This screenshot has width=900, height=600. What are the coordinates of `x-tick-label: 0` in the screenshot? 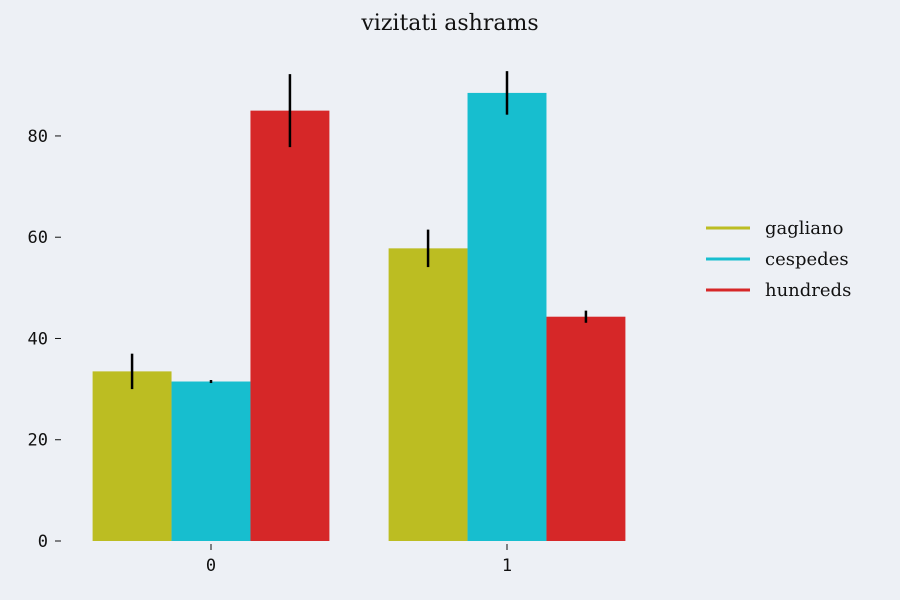 It's located at (211, 566).